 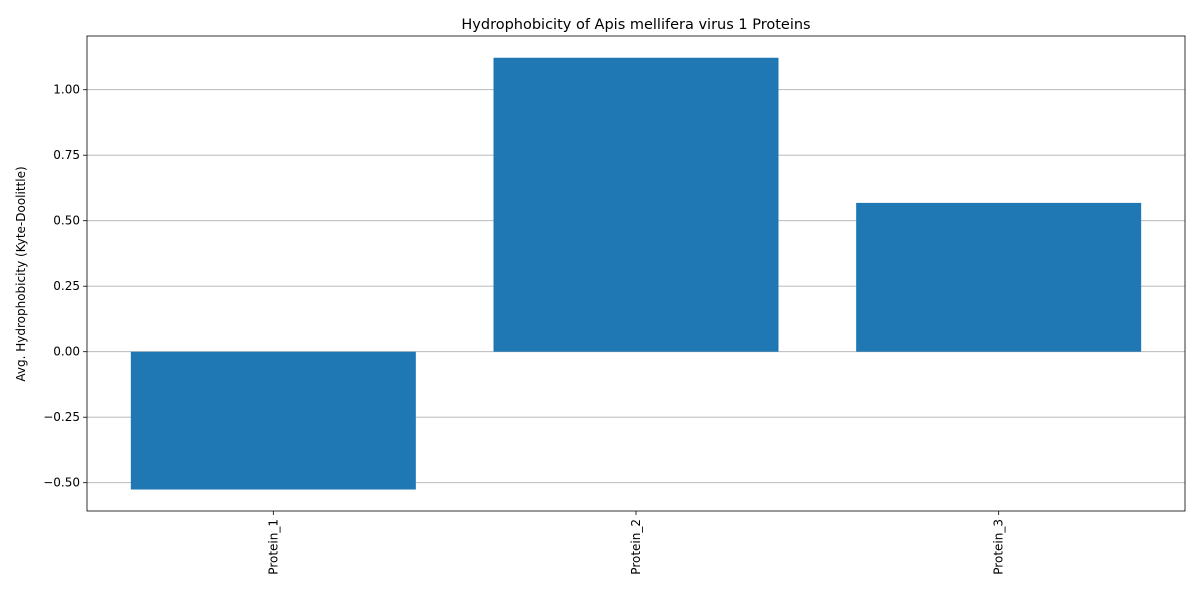 I want to click on x-tick-label: Protein_1, so click(x=273, y=547).